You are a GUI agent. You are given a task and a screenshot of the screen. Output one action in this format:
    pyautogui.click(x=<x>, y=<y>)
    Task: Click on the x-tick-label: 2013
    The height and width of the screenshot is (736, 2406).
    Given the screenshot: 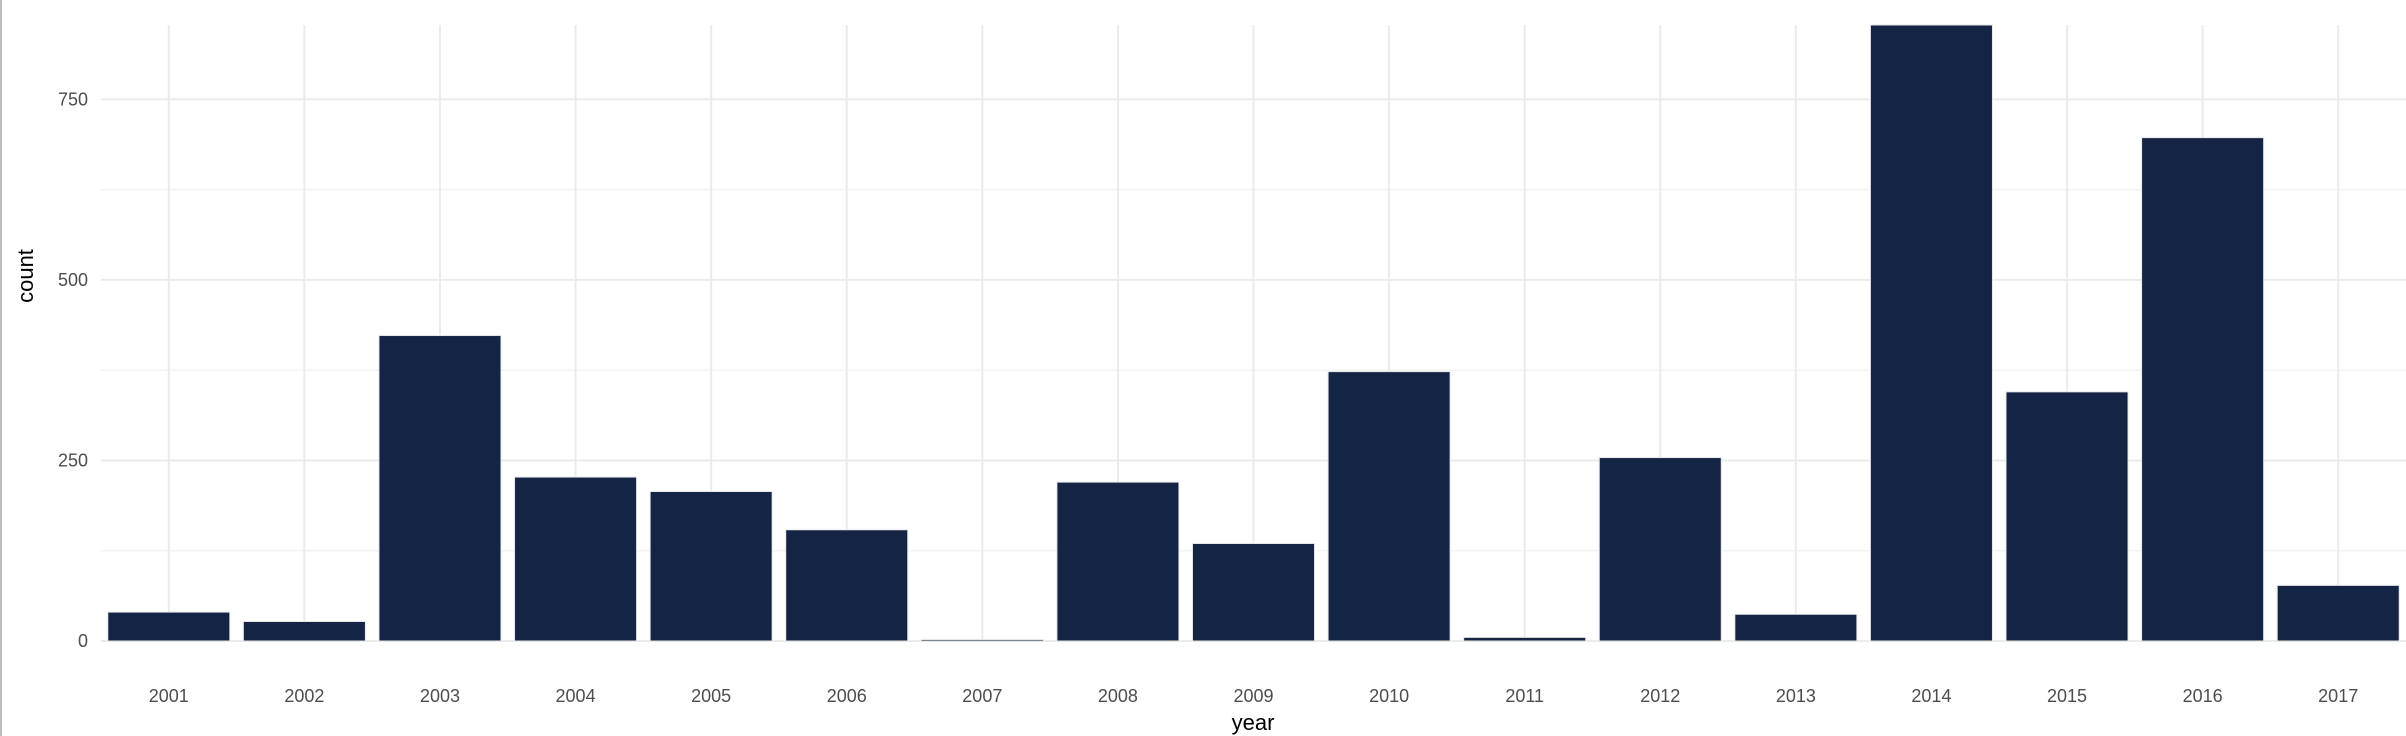 What is the action you would take?
    pyautogui.click(x=1796, y=696)
    